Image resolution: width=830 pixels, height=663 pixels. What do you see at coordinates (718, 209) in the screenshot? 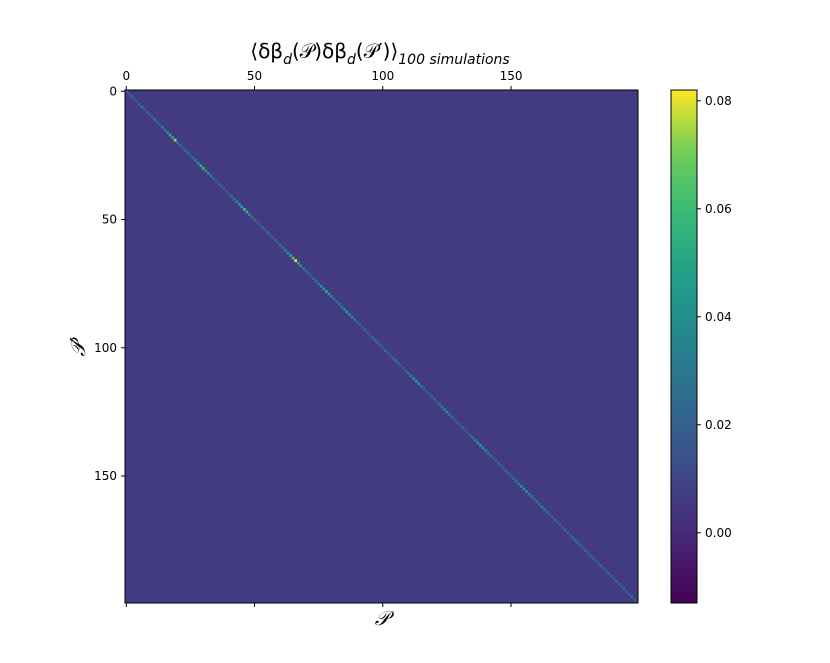
I see `colorbar-tick-label: 0.06` at bounding box center [718, 209].